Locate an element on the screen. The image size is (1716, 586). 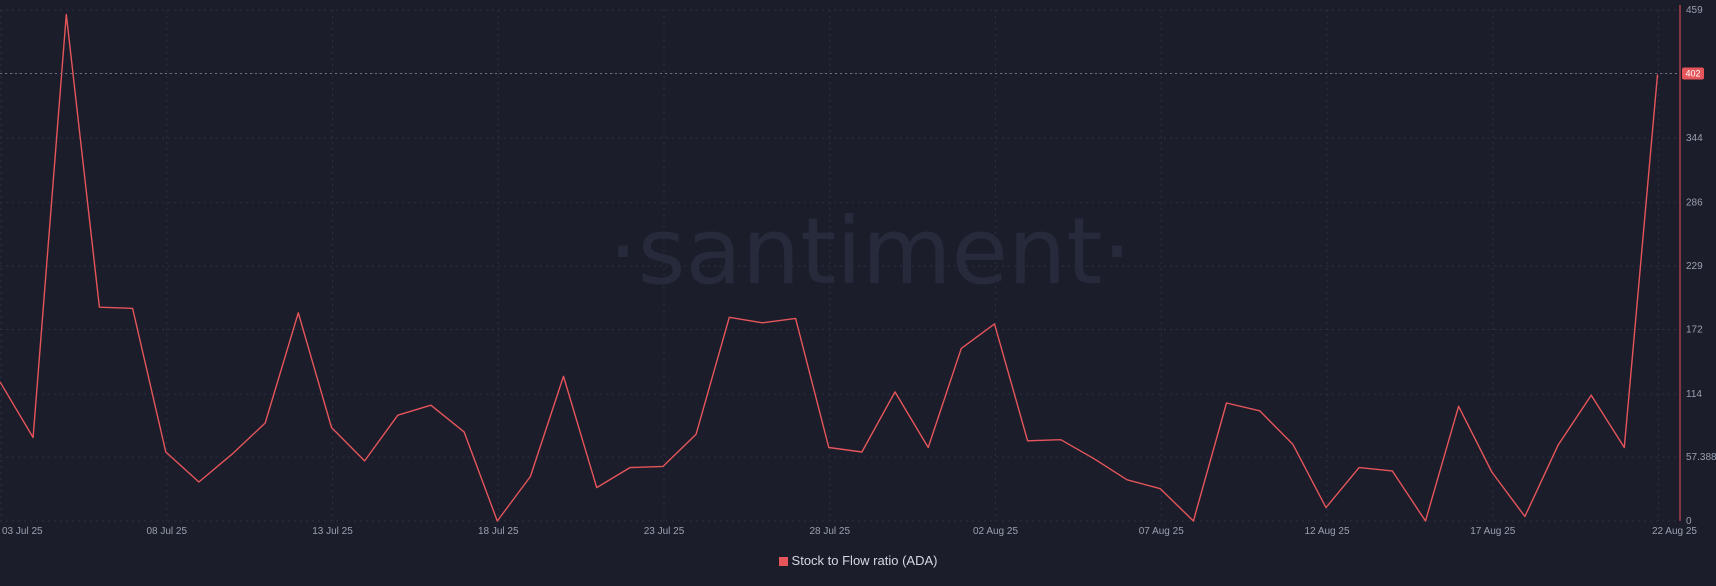
legend: Stock to Flow ratio (ADA) is located at coordinates (858, 560).